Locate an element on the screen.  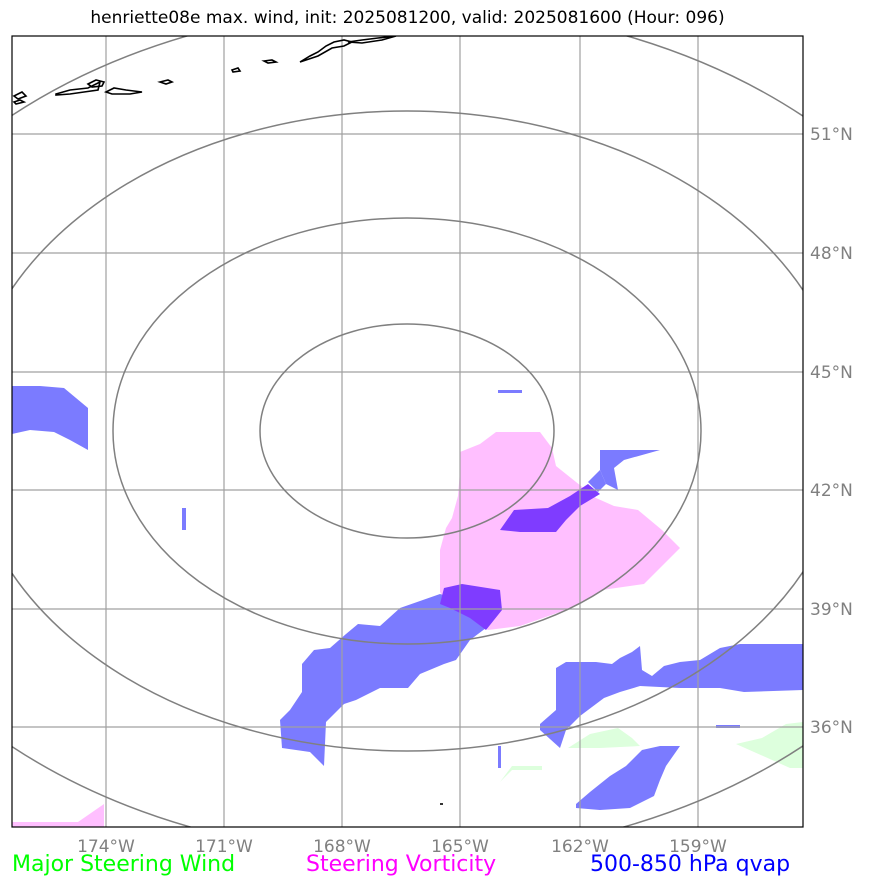
legend-qvap: 500-850 hPa qvap is located at coordinates (690, 864).